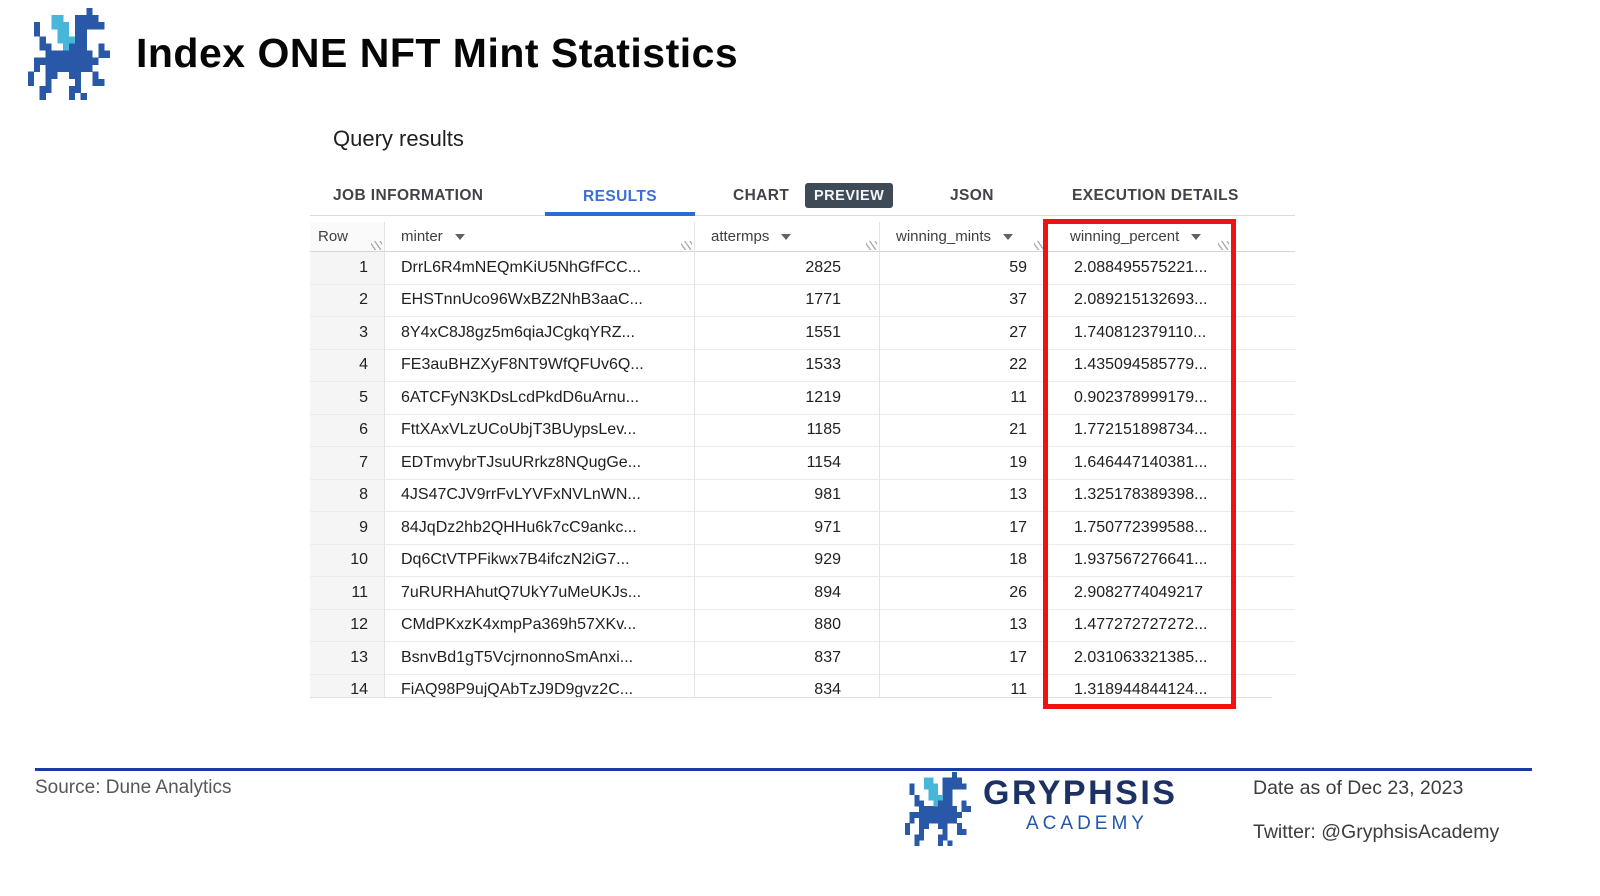 This screenshot has height=896, width=1600. What do you see at coordinates (347, 365) in the screenshot?
I see `cell-row-index: 4` at bounding box center [347, 365].